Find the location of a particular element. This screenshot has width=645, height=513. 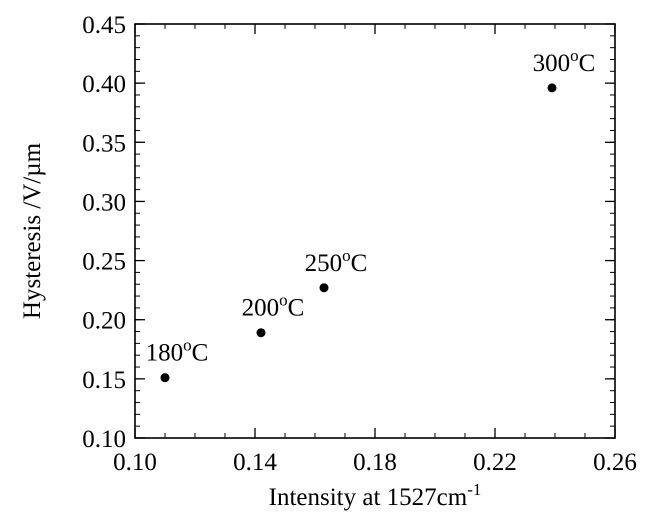

point-label: 180oC is located at coordinates (177, 351).